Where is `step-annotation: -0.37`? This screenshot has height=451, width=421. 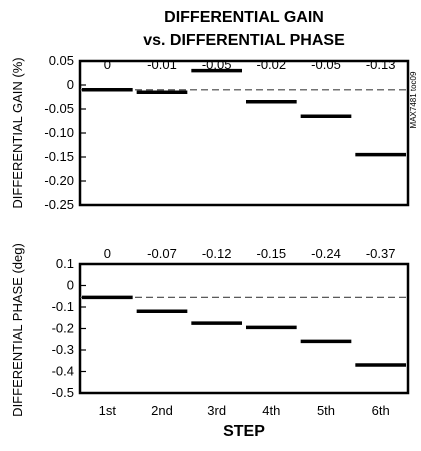 step-annotation: -0.37 is located at coordinates (381, 253).